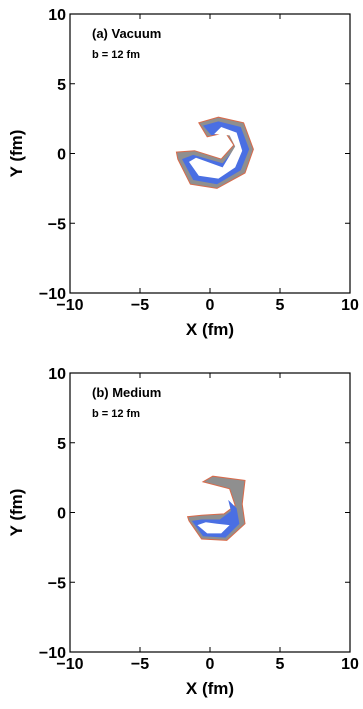  I want to click on panel-label: (a) Vacuum, so click(126, 33).